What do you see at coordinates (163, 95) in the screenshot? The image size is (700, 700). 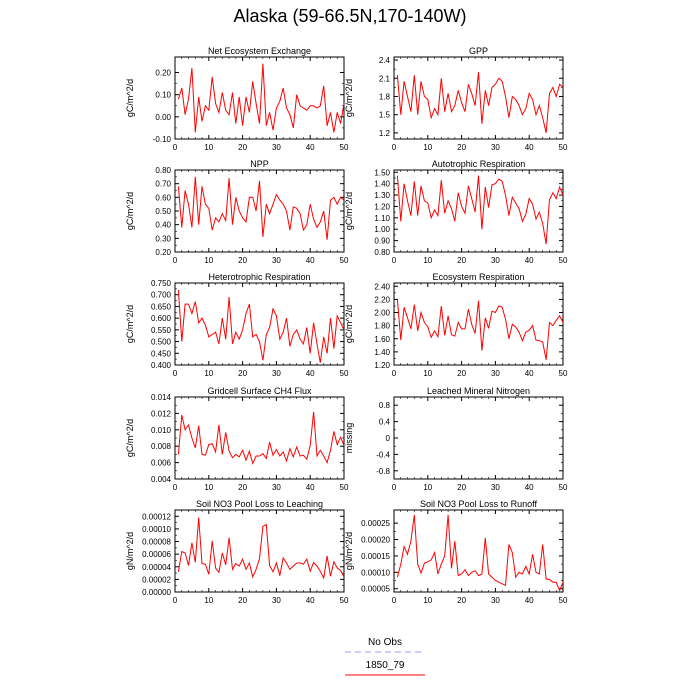 I see `y-tick-label: 0.10` at bounding box center [163, 95].